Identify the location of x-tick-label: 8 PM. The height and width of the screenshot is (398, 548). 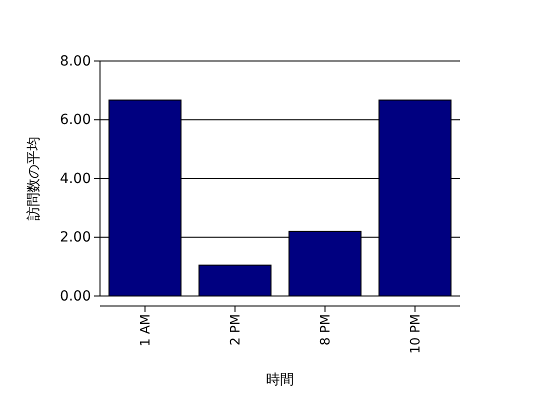
(326, 330).